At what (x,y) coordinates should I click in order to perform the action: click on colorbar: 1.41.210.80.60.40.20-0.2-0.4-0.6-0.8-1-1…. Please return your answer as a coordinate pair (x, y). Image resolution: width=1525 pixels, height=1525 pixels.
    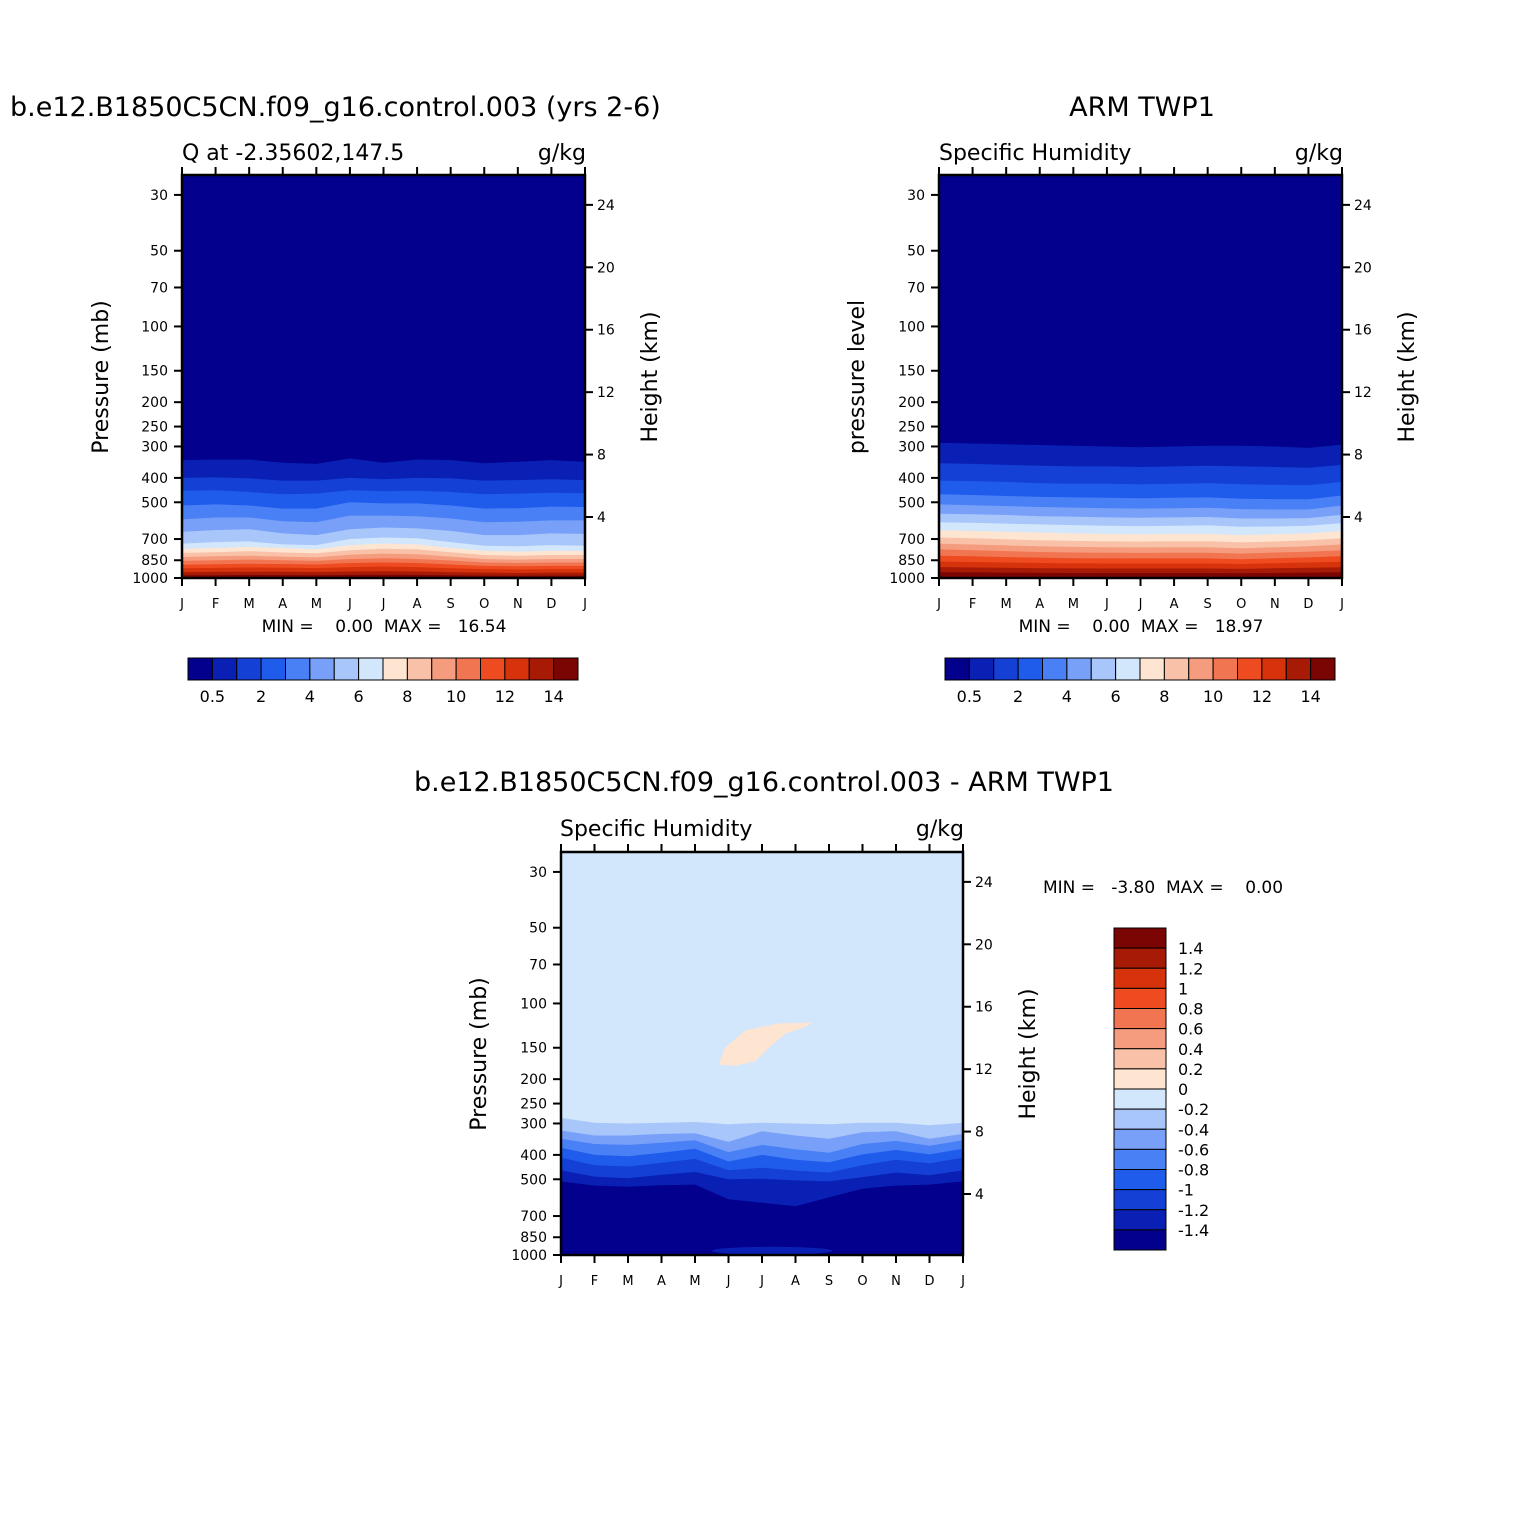
    Looking at the image, I should click on (1161, 1089).